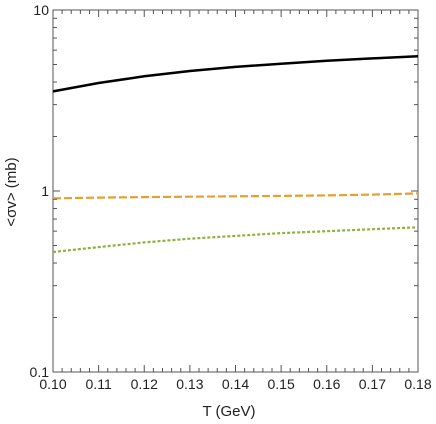 The height and width of the screenshot is (424, 436). What do you see at coordinates (235, 384) in the screenshot?
I see `x-tick-label: 0.14` at bounding box center [235, 384].